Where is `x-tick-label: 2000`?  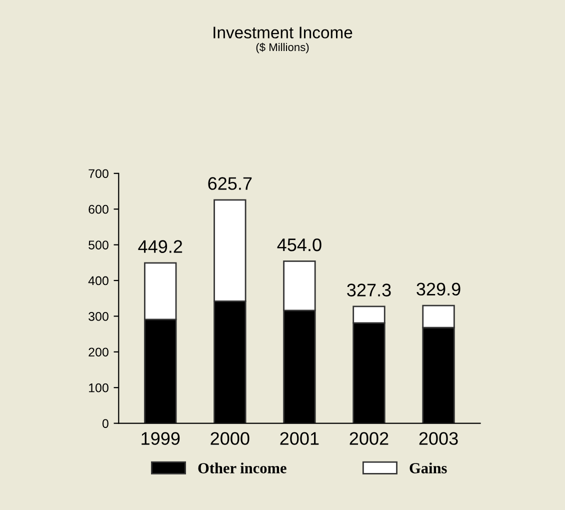 x-tick-label: 2000 is located at coordinates (230, 438).